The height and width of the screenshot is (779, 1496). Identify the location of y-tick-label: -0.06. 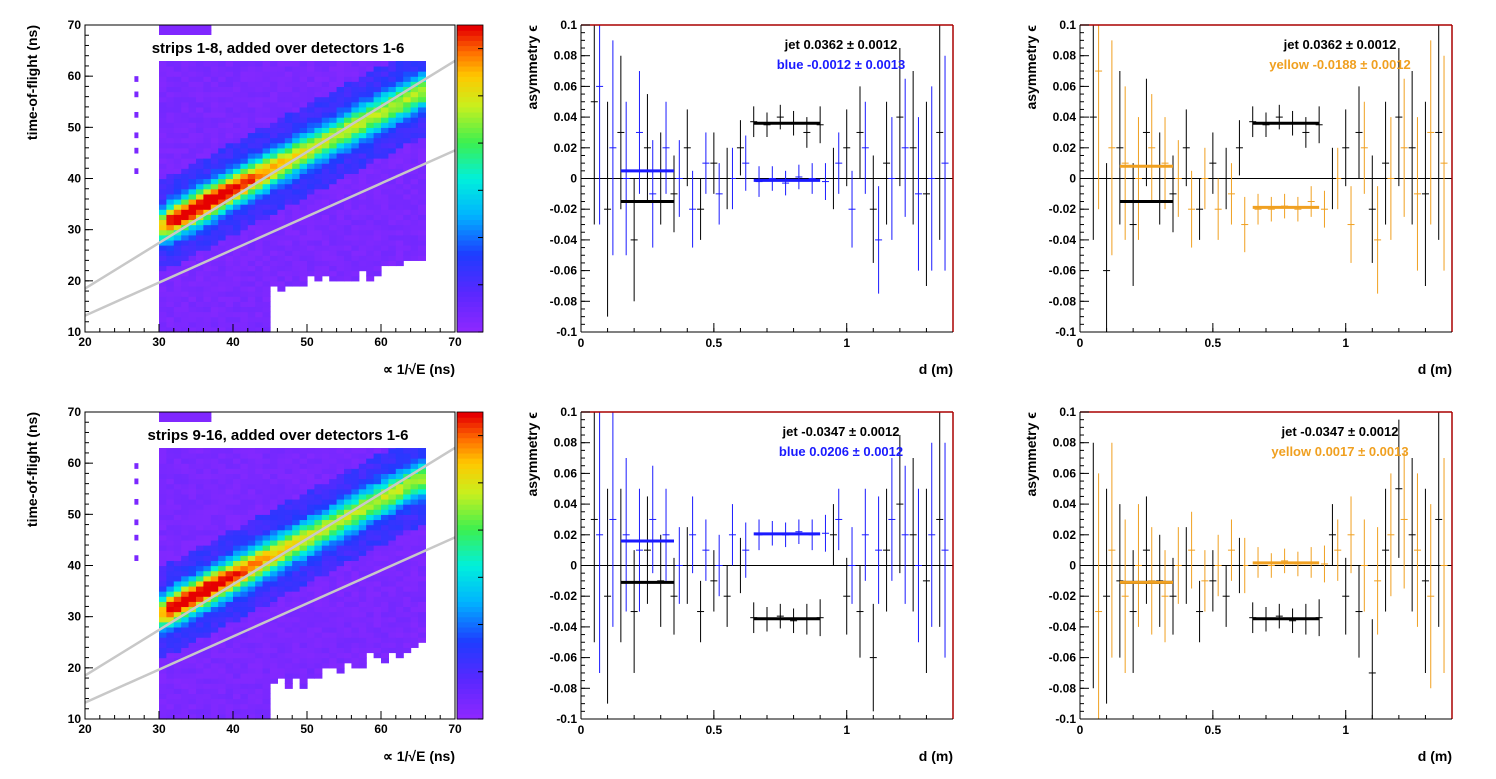
(564, 271).